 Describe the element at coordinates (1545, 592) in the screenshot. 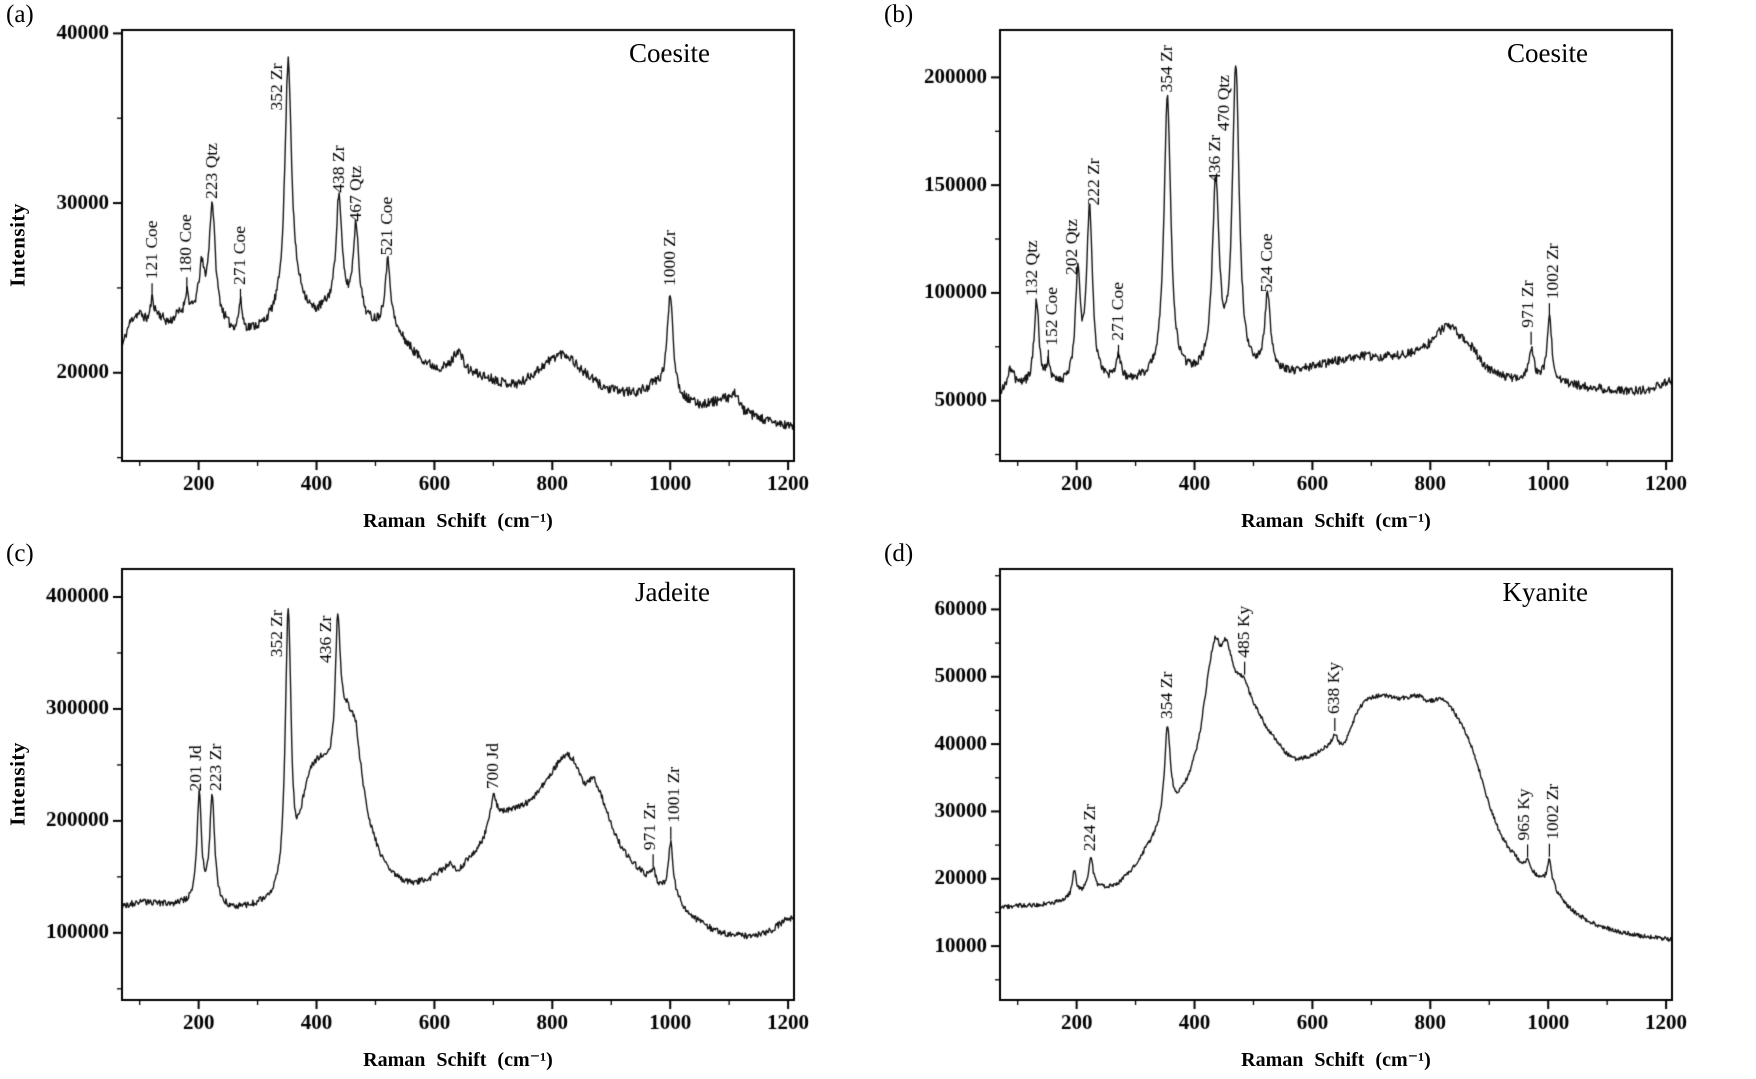

I see `chart-title-d: Kyanite` at that location.